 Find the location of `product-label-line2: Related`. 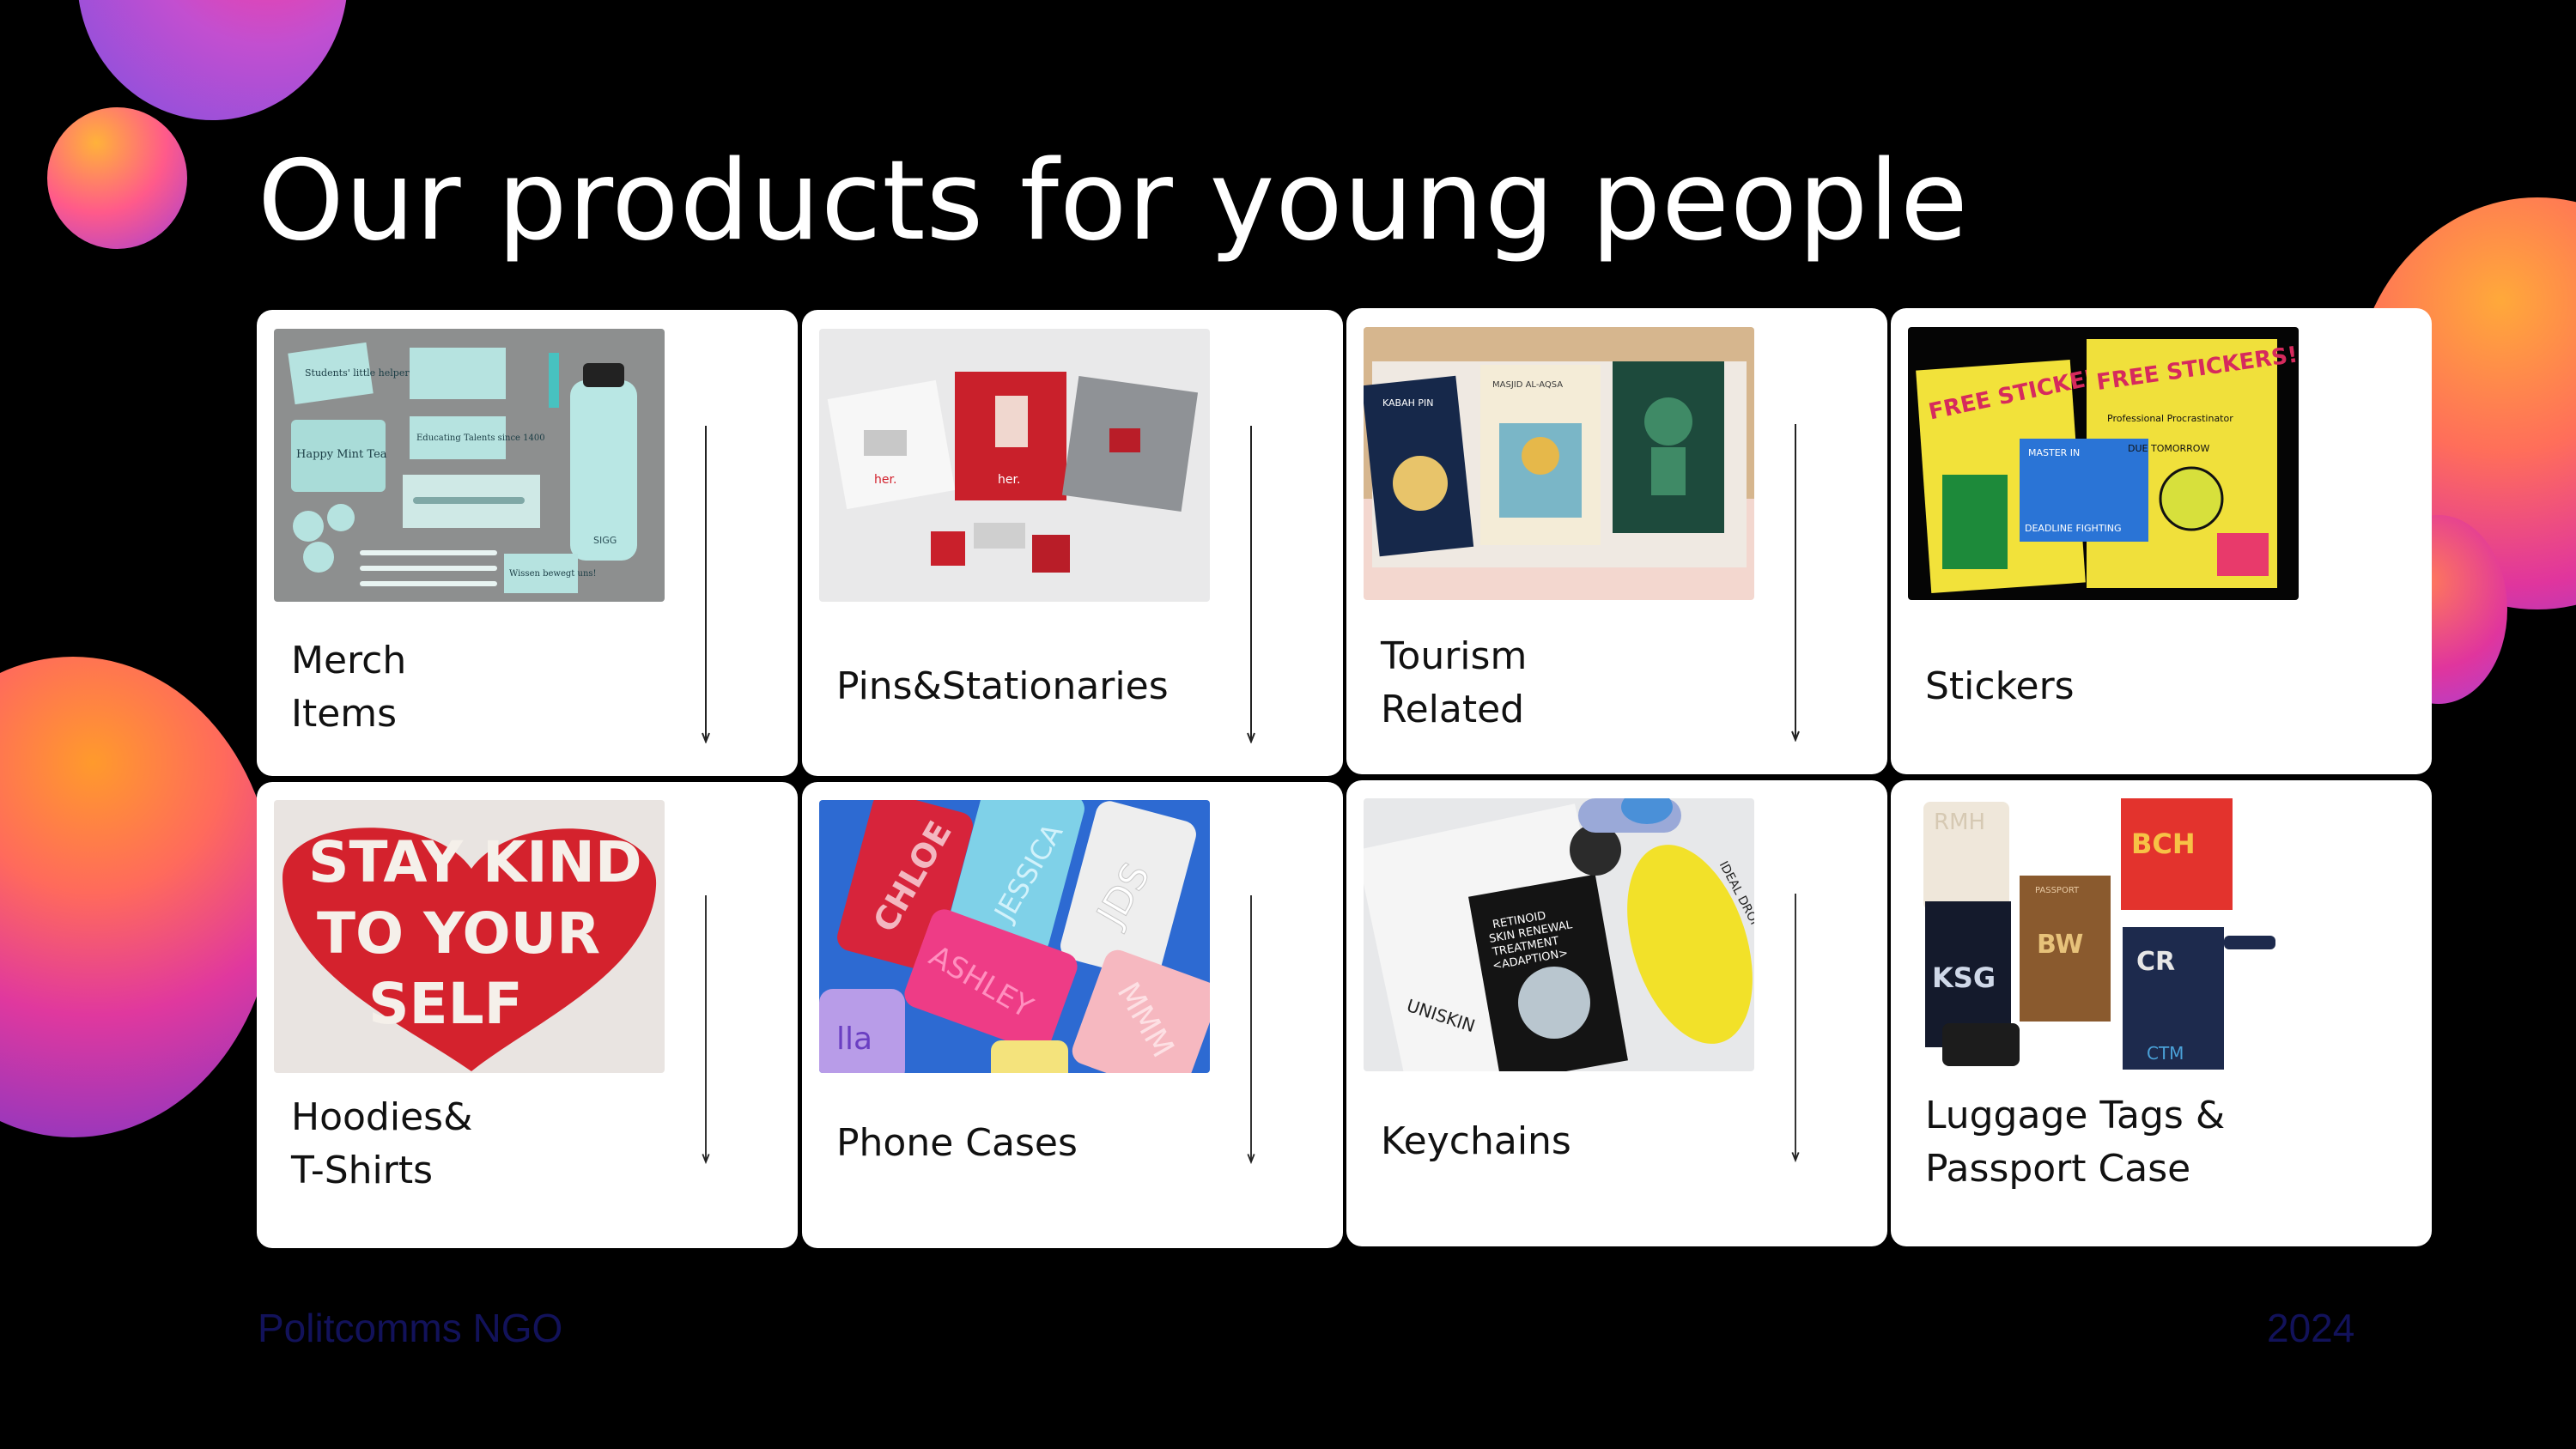

product-label-line2: Related is located at coordinates (1453, 709).